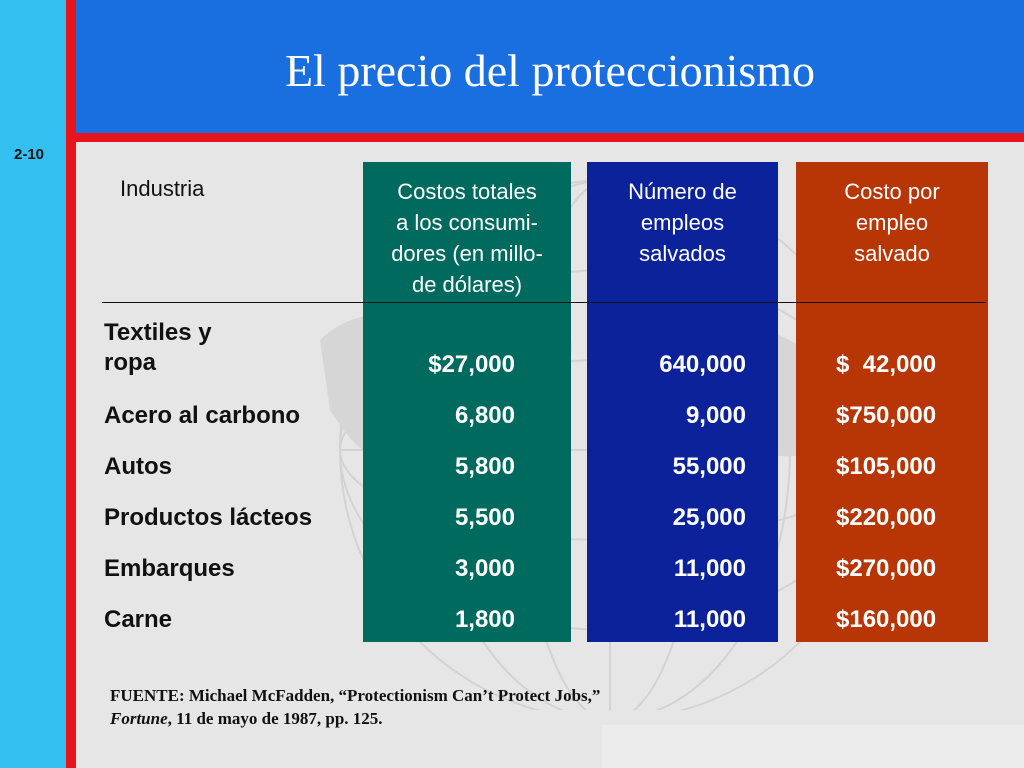  What do you see at coordinates (484, 517) in the screenshot?
I see `row-total-cost: 5,500` at bounding box center [484, 517].